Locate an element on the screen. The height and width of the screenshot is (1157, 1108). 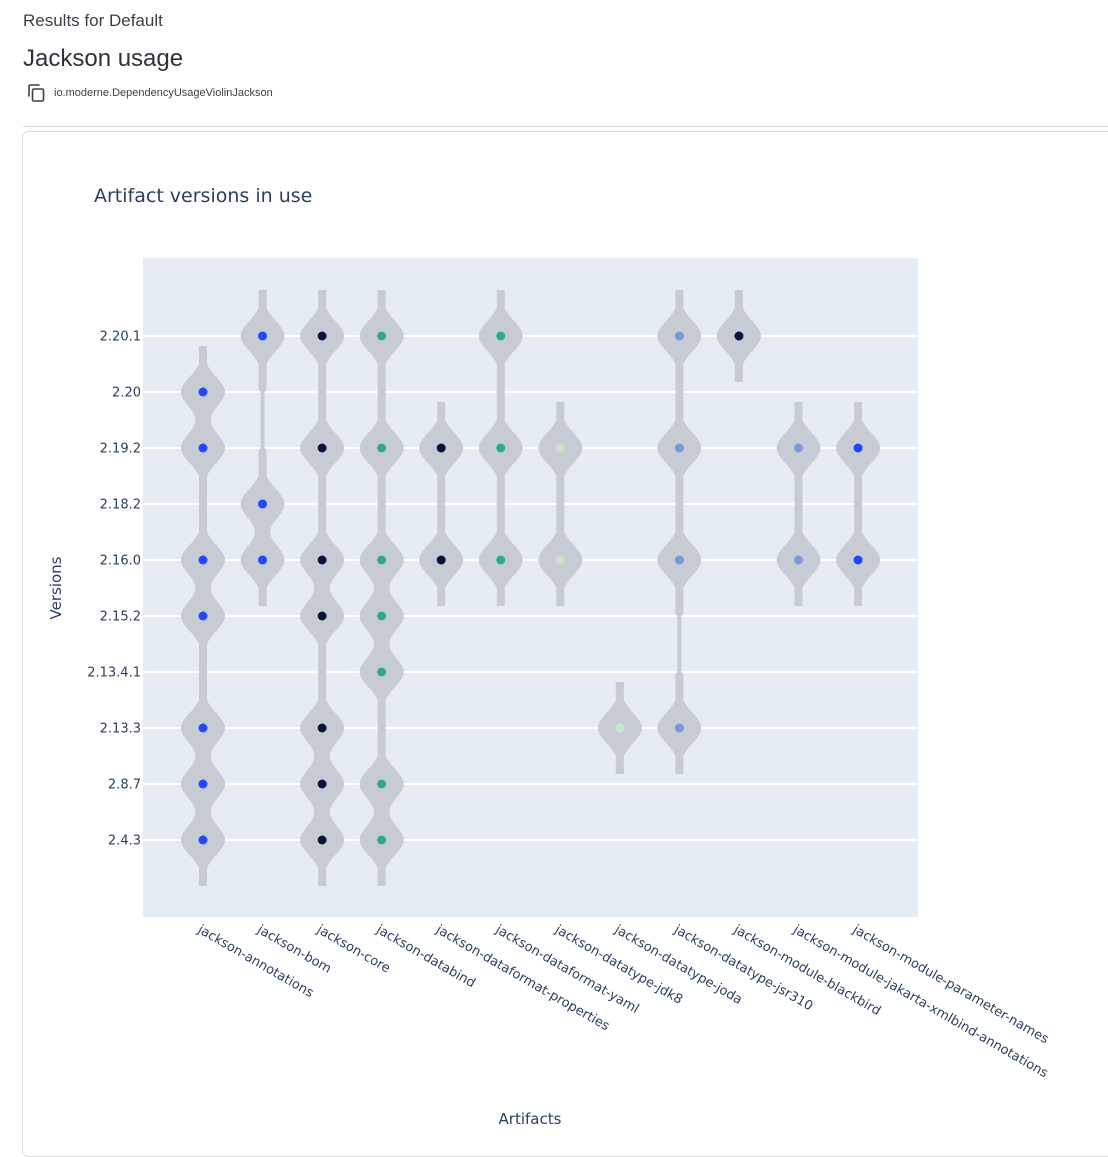
recipe-id: io.moderne.DependencyUsageViolinJackson is located at coordinates (163, 93).